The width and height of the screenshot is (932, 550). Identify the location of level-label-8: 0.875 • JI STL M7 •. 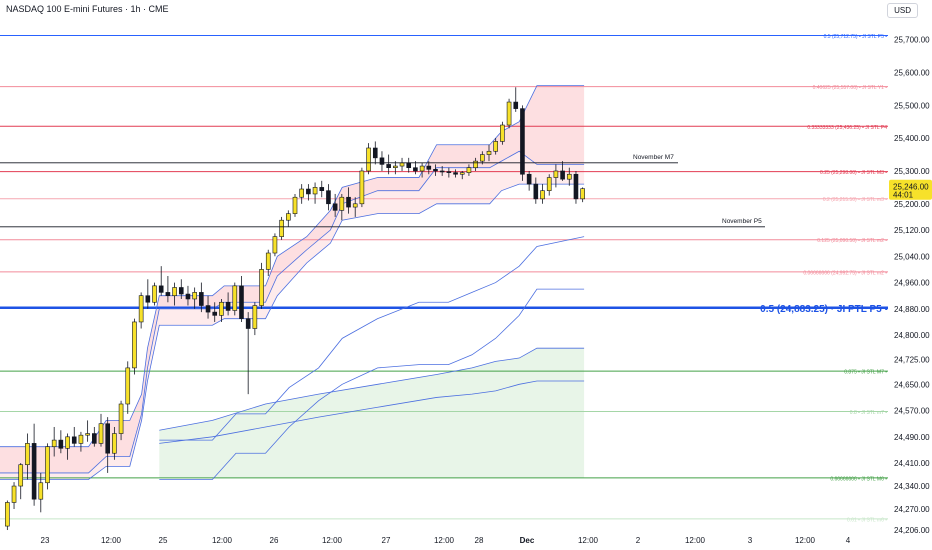
(865, 373).